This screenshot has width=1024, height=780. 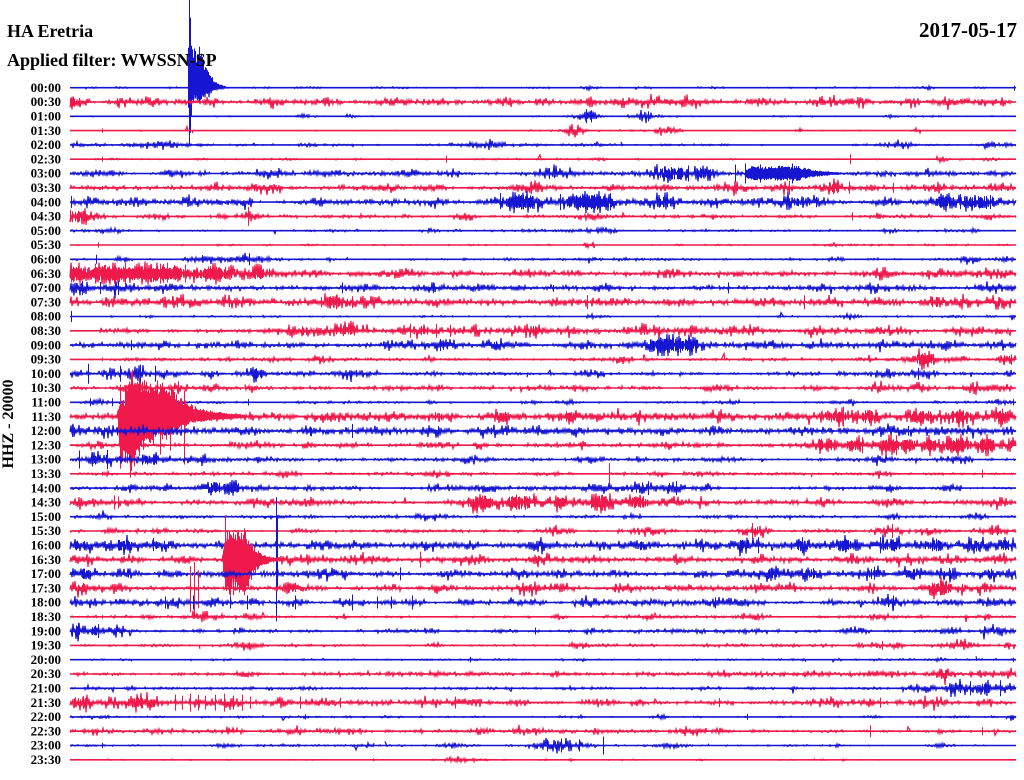 What do you see at coordinates (46, 158) in the screenshot?
I see `svg-text: 02:30` at bounding box center [46, 158].